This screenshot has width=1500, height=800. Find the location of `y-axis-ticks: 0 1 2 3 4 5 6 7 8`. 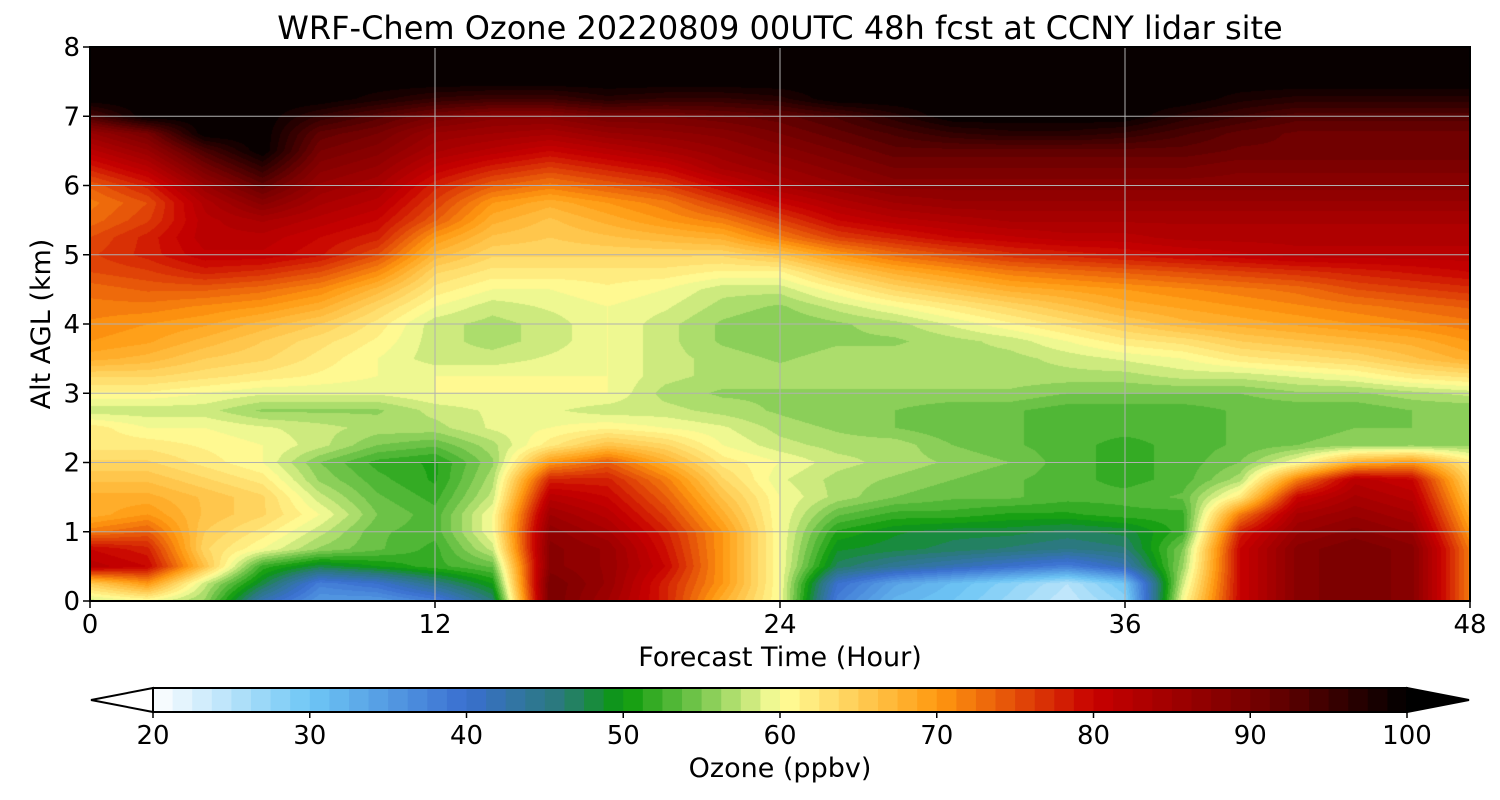

y-axis-ticks: 0 1 2 3 4 5 6 7 8 is located at coordinates (76, 325).